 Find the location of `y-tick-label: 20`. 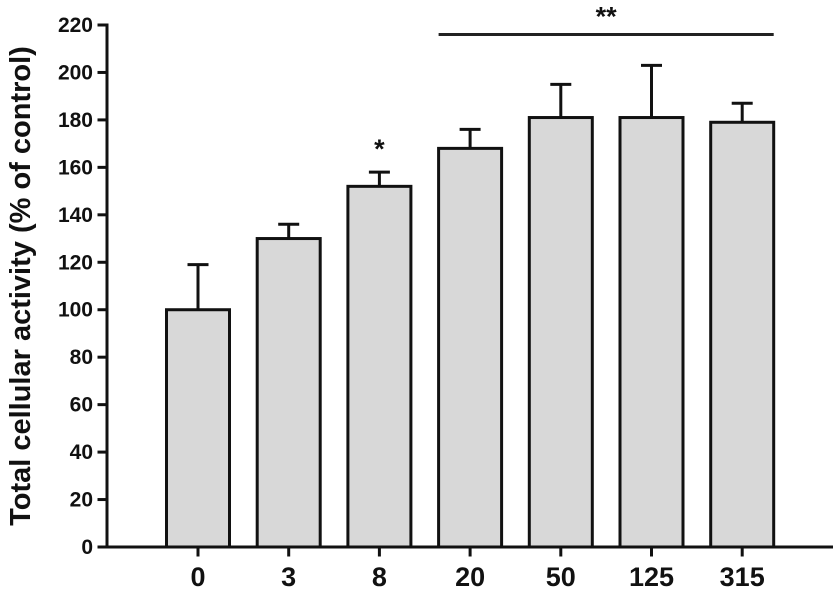

y-tick-label: 20 is located at coordinates (81, 500).